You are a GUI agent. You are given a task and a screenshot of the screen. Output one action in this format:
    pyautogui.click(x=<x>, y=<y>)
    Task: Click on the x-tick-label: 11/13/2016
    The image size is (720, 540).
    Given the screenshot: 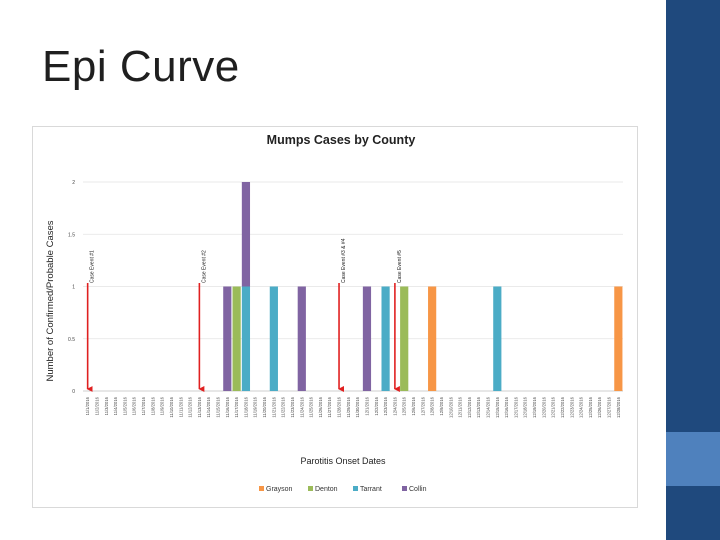 What is the action you would take?
    pyautogui.click(x=199, y=406)
    